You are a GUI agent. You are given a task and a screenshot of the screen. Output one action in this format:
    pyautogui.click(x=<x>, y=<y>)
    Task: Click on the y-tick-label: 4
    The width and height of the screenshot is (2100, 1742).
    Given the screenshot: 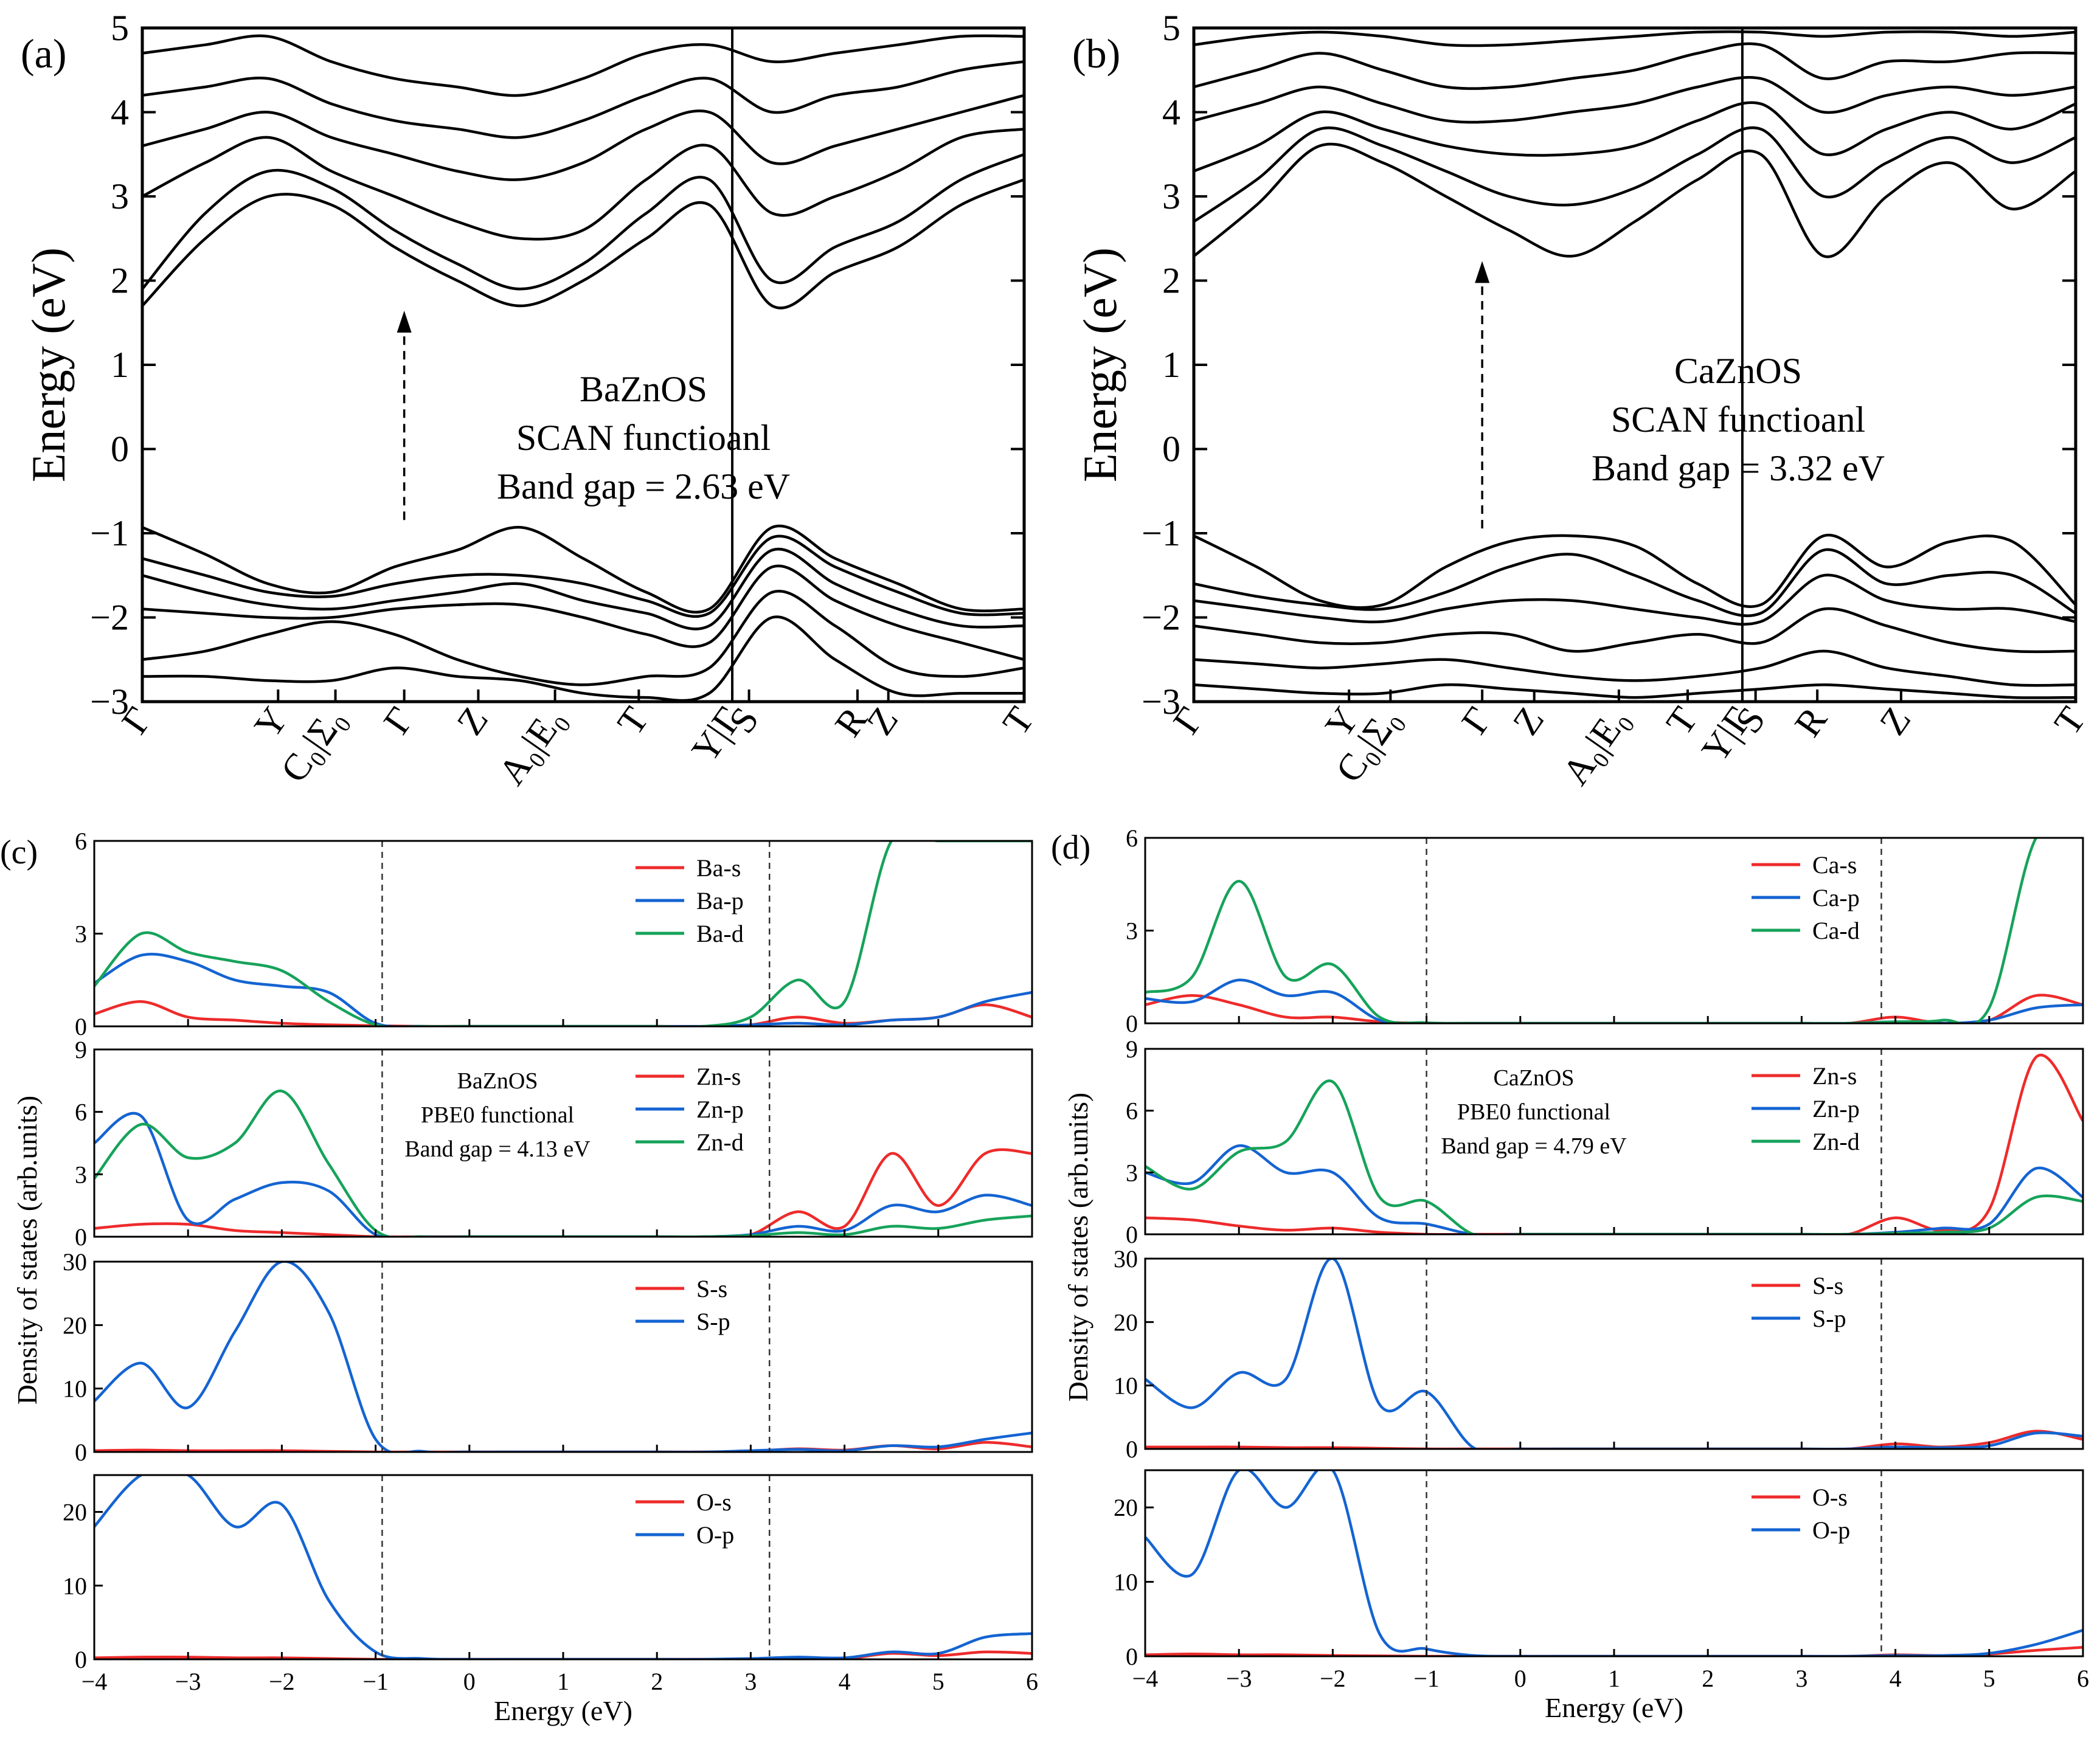 What is the action you would take?
    pyautogui.click(x=120, y=113)
    